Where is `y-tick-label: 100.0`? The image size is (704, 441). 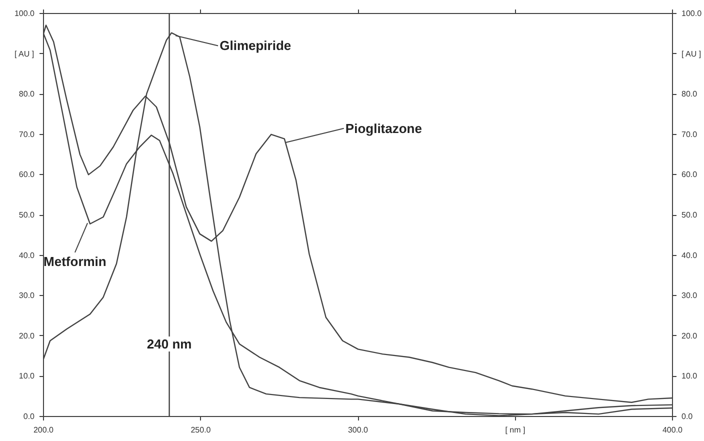
y-tick-label: 100.0 is located at coordinates (25, 13).